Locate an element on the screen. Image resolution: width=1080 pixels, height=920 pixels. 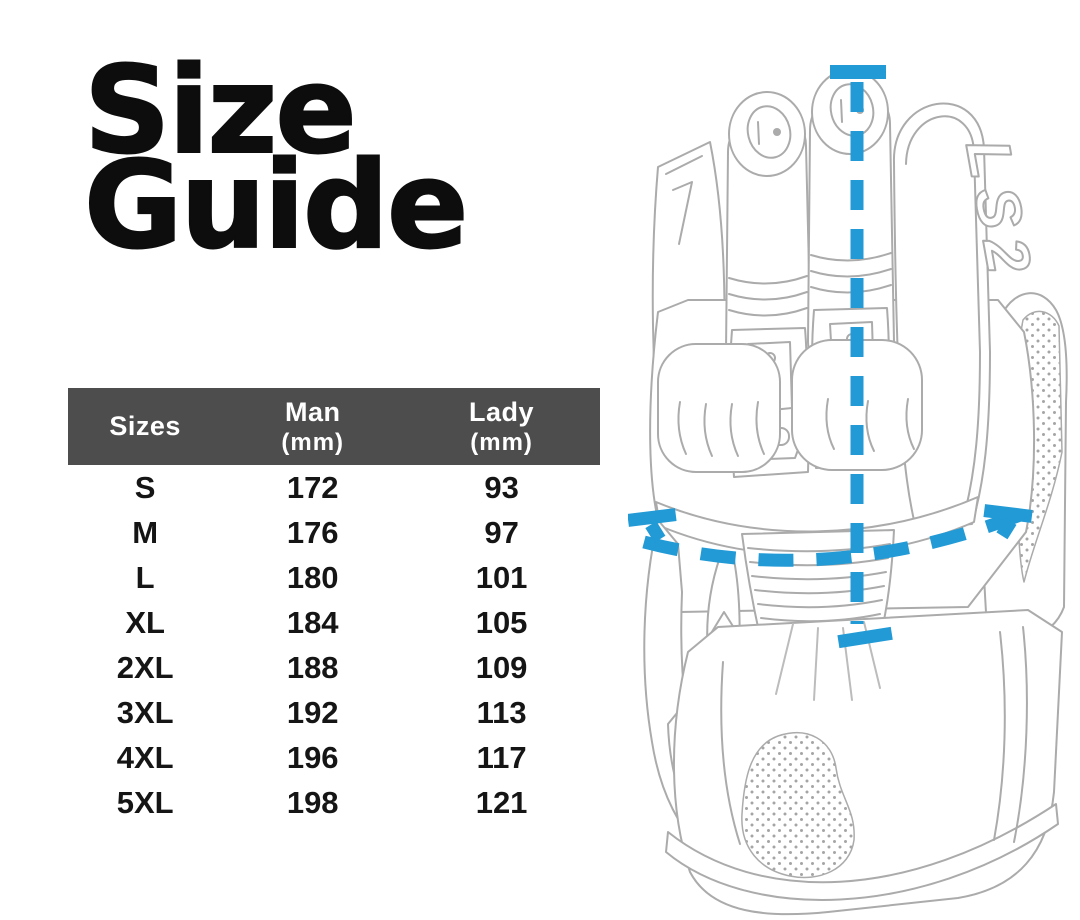
cell-man: 184 is located at coordinates (312, 622).